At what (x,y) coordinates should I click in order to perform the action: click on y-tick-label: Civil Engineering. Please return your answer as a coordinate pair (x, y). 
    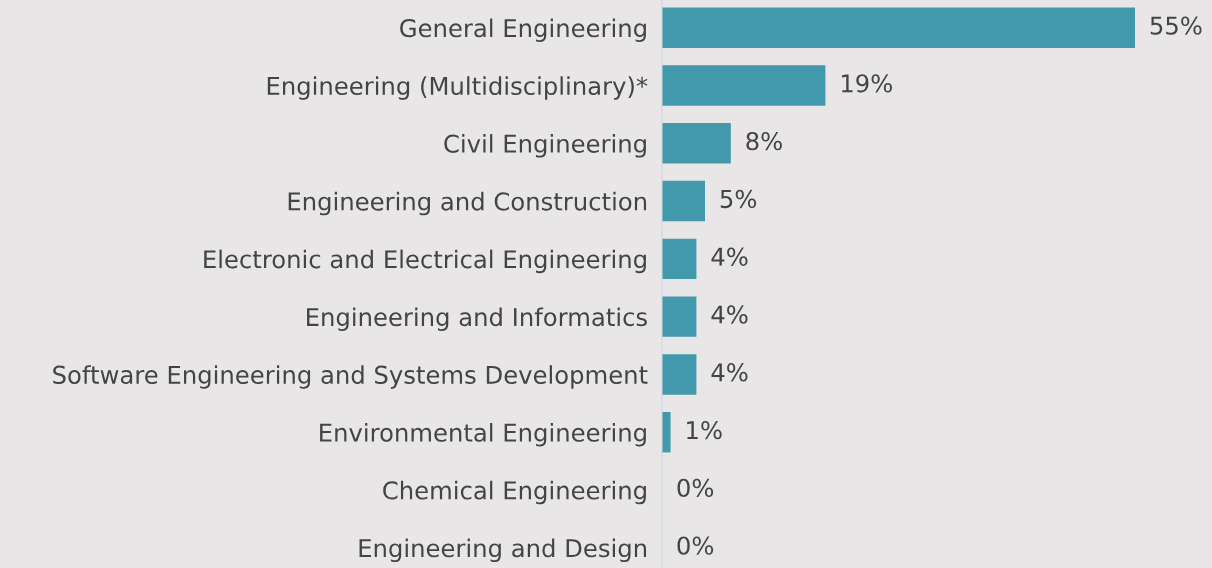
    Looking at the image, I should click on (545, 146).